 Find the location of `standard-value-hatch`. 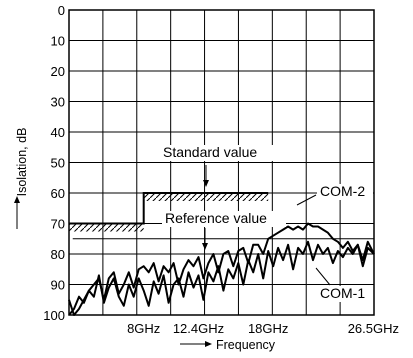

standard-value-hatch is located at coordinates (169, 212).